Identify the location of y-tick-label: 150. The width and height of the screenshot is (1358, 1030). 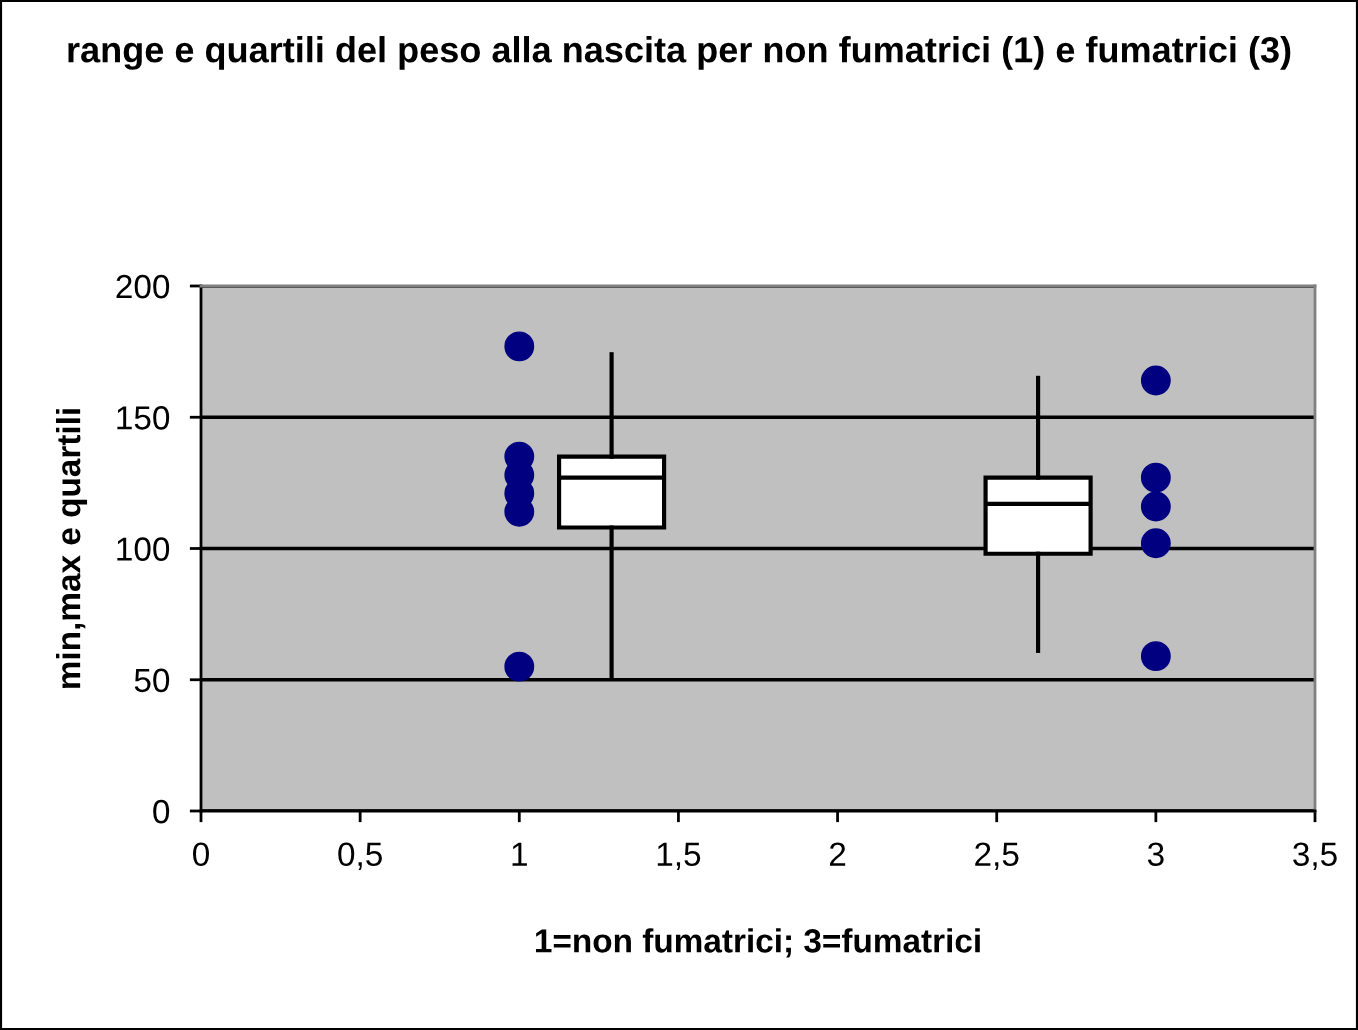
(143, 418).